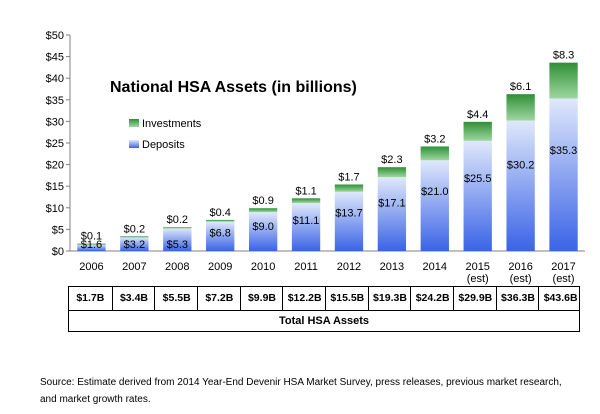 This screenshot has width=600, height=414. I want to click on x-tick-label: 2008, so click(177, 267).